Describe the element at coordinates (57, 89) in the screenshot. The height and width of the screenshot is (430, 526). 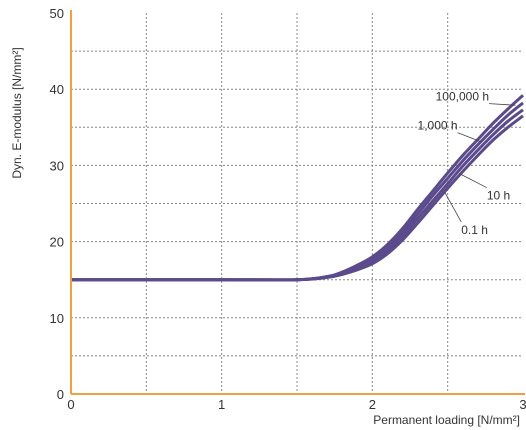
I see `y-tick-label: 40` at that location.